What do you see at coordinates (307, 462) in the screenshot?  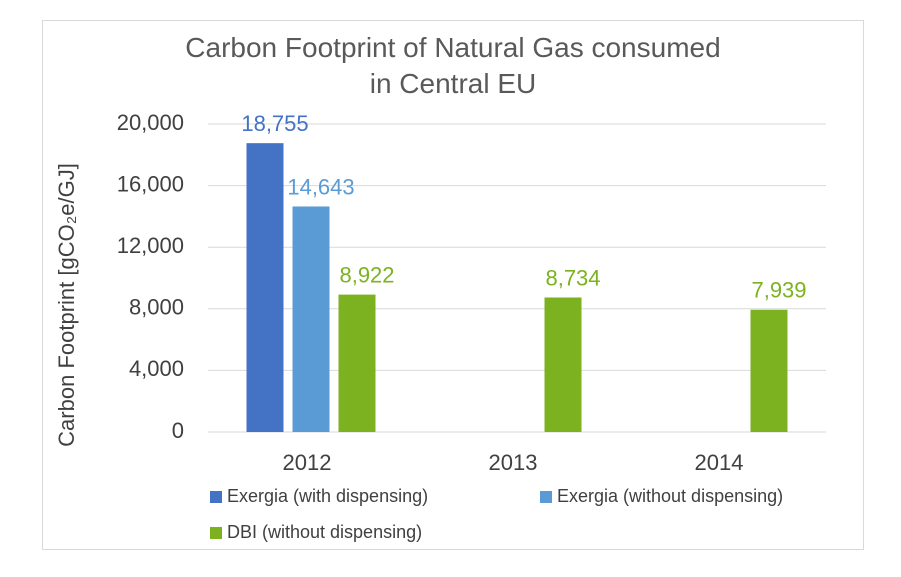 I see `x-tick-label: 2012` at bounding box center [307, 462].